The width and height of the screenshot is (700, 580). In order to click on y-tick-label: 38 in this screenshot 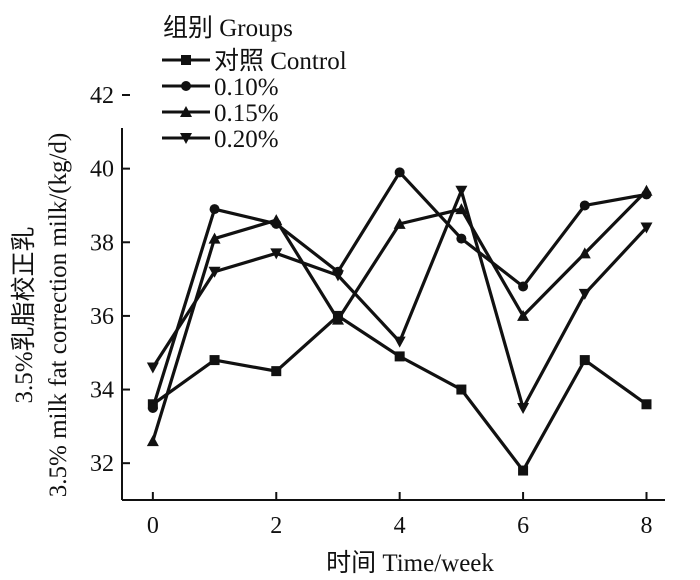, I will do `click(102, 243)`.